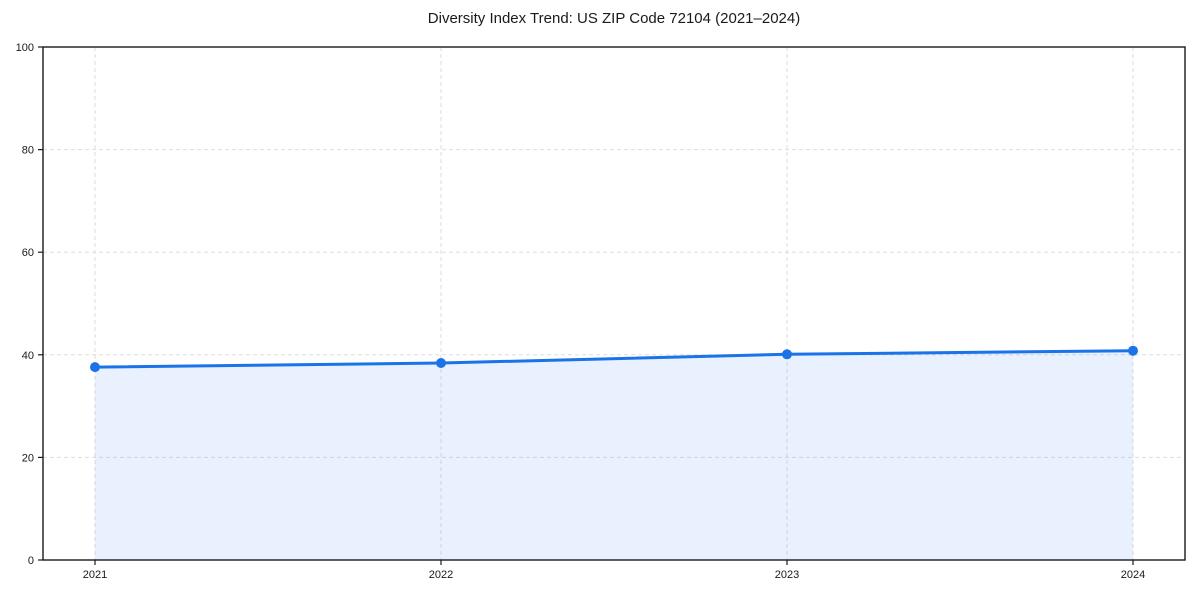  Describe the element at coordinates (614, 359) in the screenshot. I see `trend-line` at that location.